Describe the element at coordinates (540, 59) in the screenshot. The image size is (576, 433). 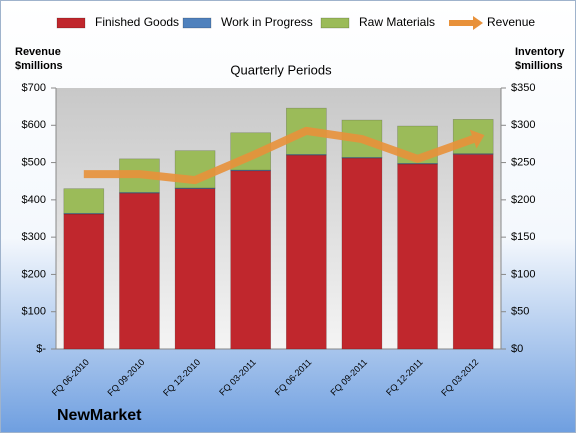
I see `y2-axis-label: Inventory $millions` at that location.